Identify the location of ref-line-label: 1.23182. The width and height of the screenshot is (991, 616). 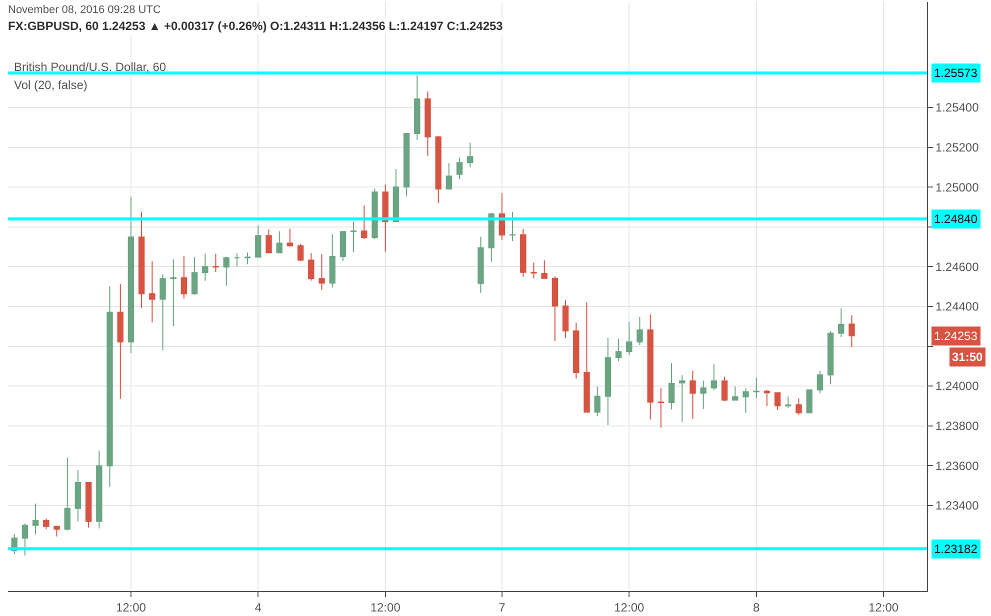
(956, 549).